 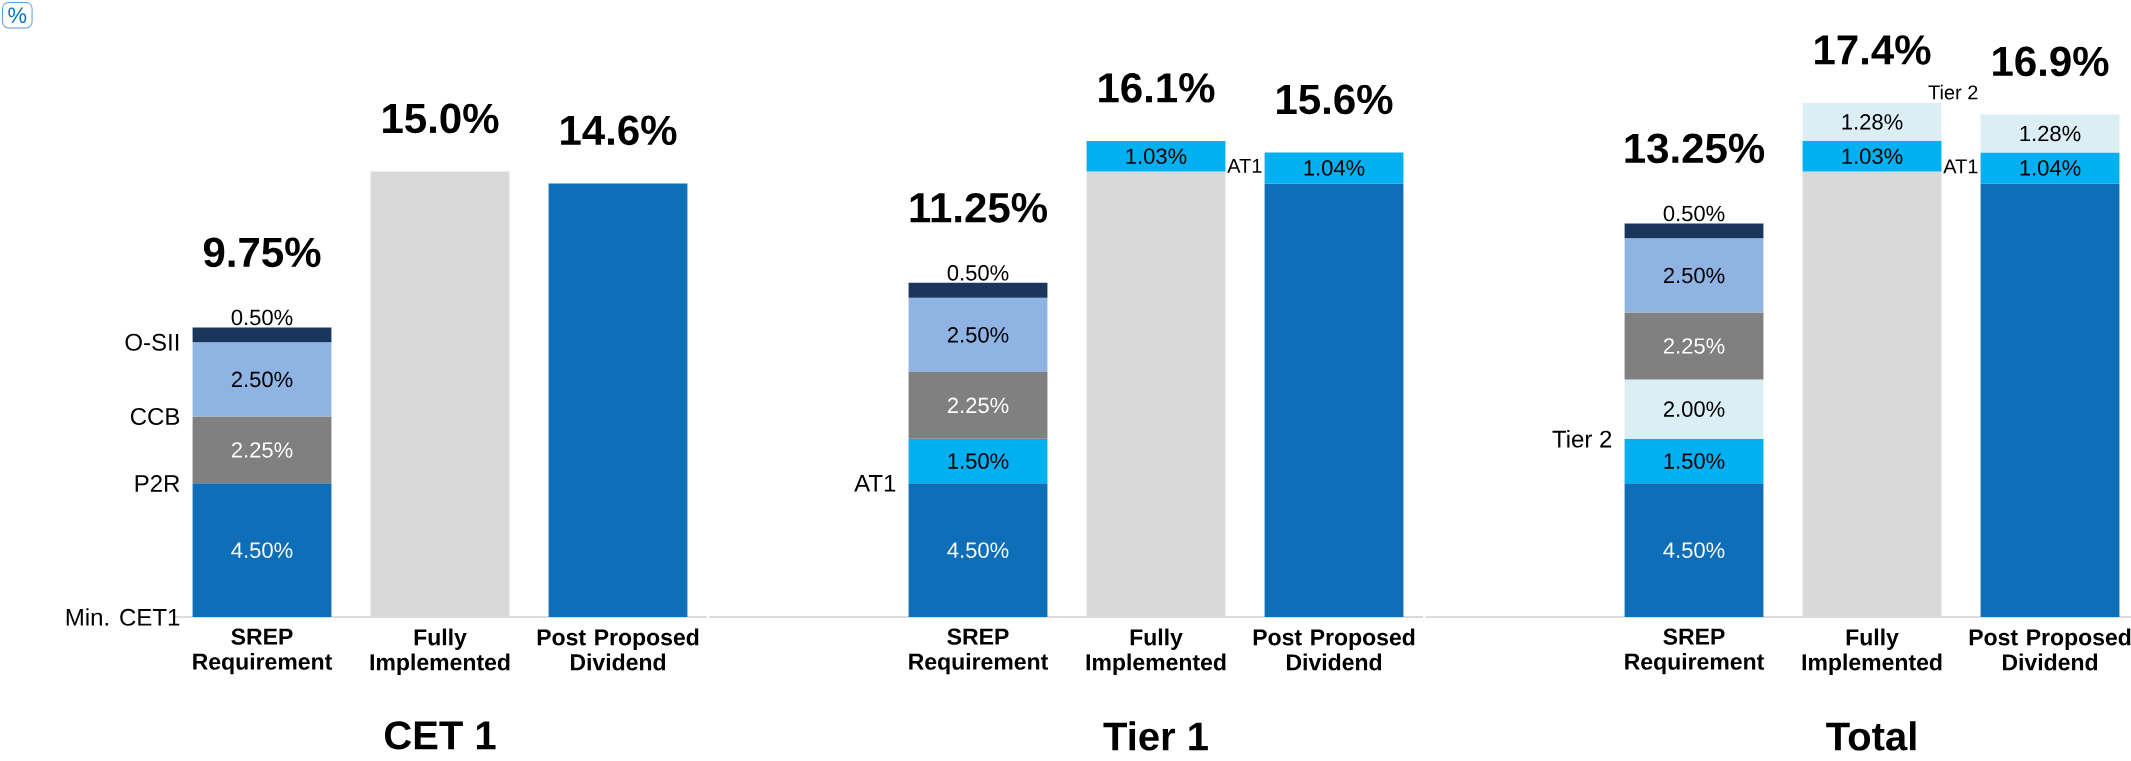 What do you see at coordinates (155, 417) in the screenshot?
I see `series-label: CCB` at bounding box center [155, 417].